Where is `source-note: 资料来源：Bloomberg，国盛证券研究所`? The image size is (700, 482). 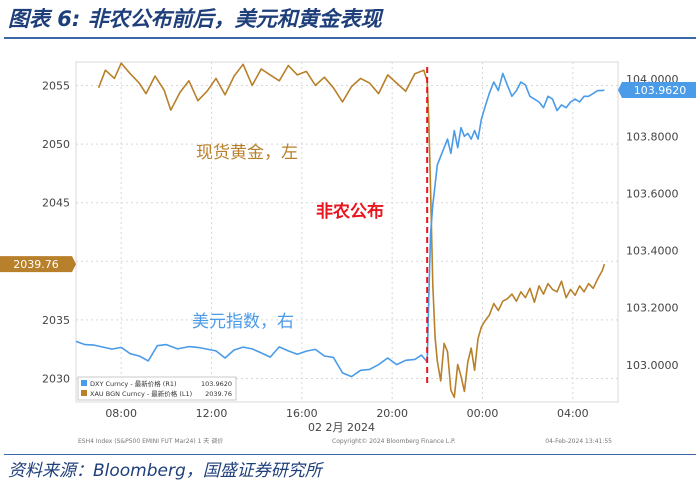 source-note: 资料来源：Bloomberg，国盛证券研究所 is located at coordinates (165, 471).